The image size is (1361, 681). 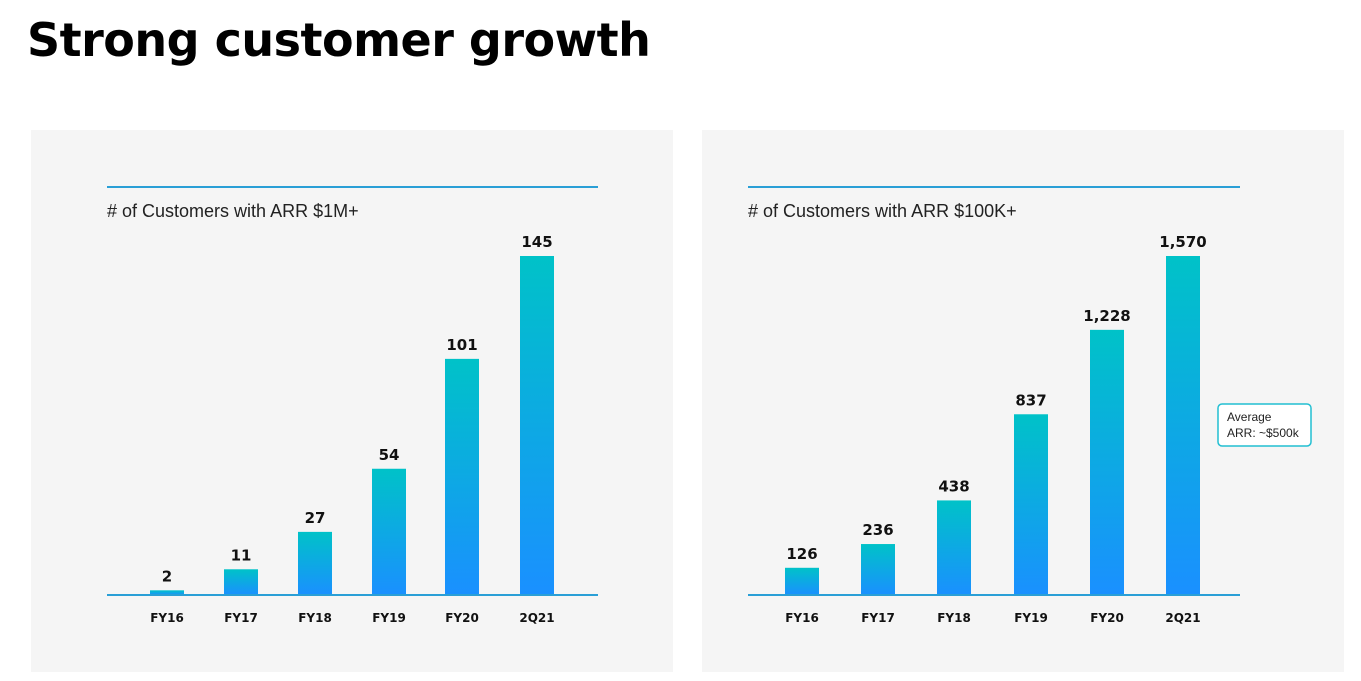 I want to click on chart-title: # of Customers with ARR $1M+, so click(x=233, y=211).